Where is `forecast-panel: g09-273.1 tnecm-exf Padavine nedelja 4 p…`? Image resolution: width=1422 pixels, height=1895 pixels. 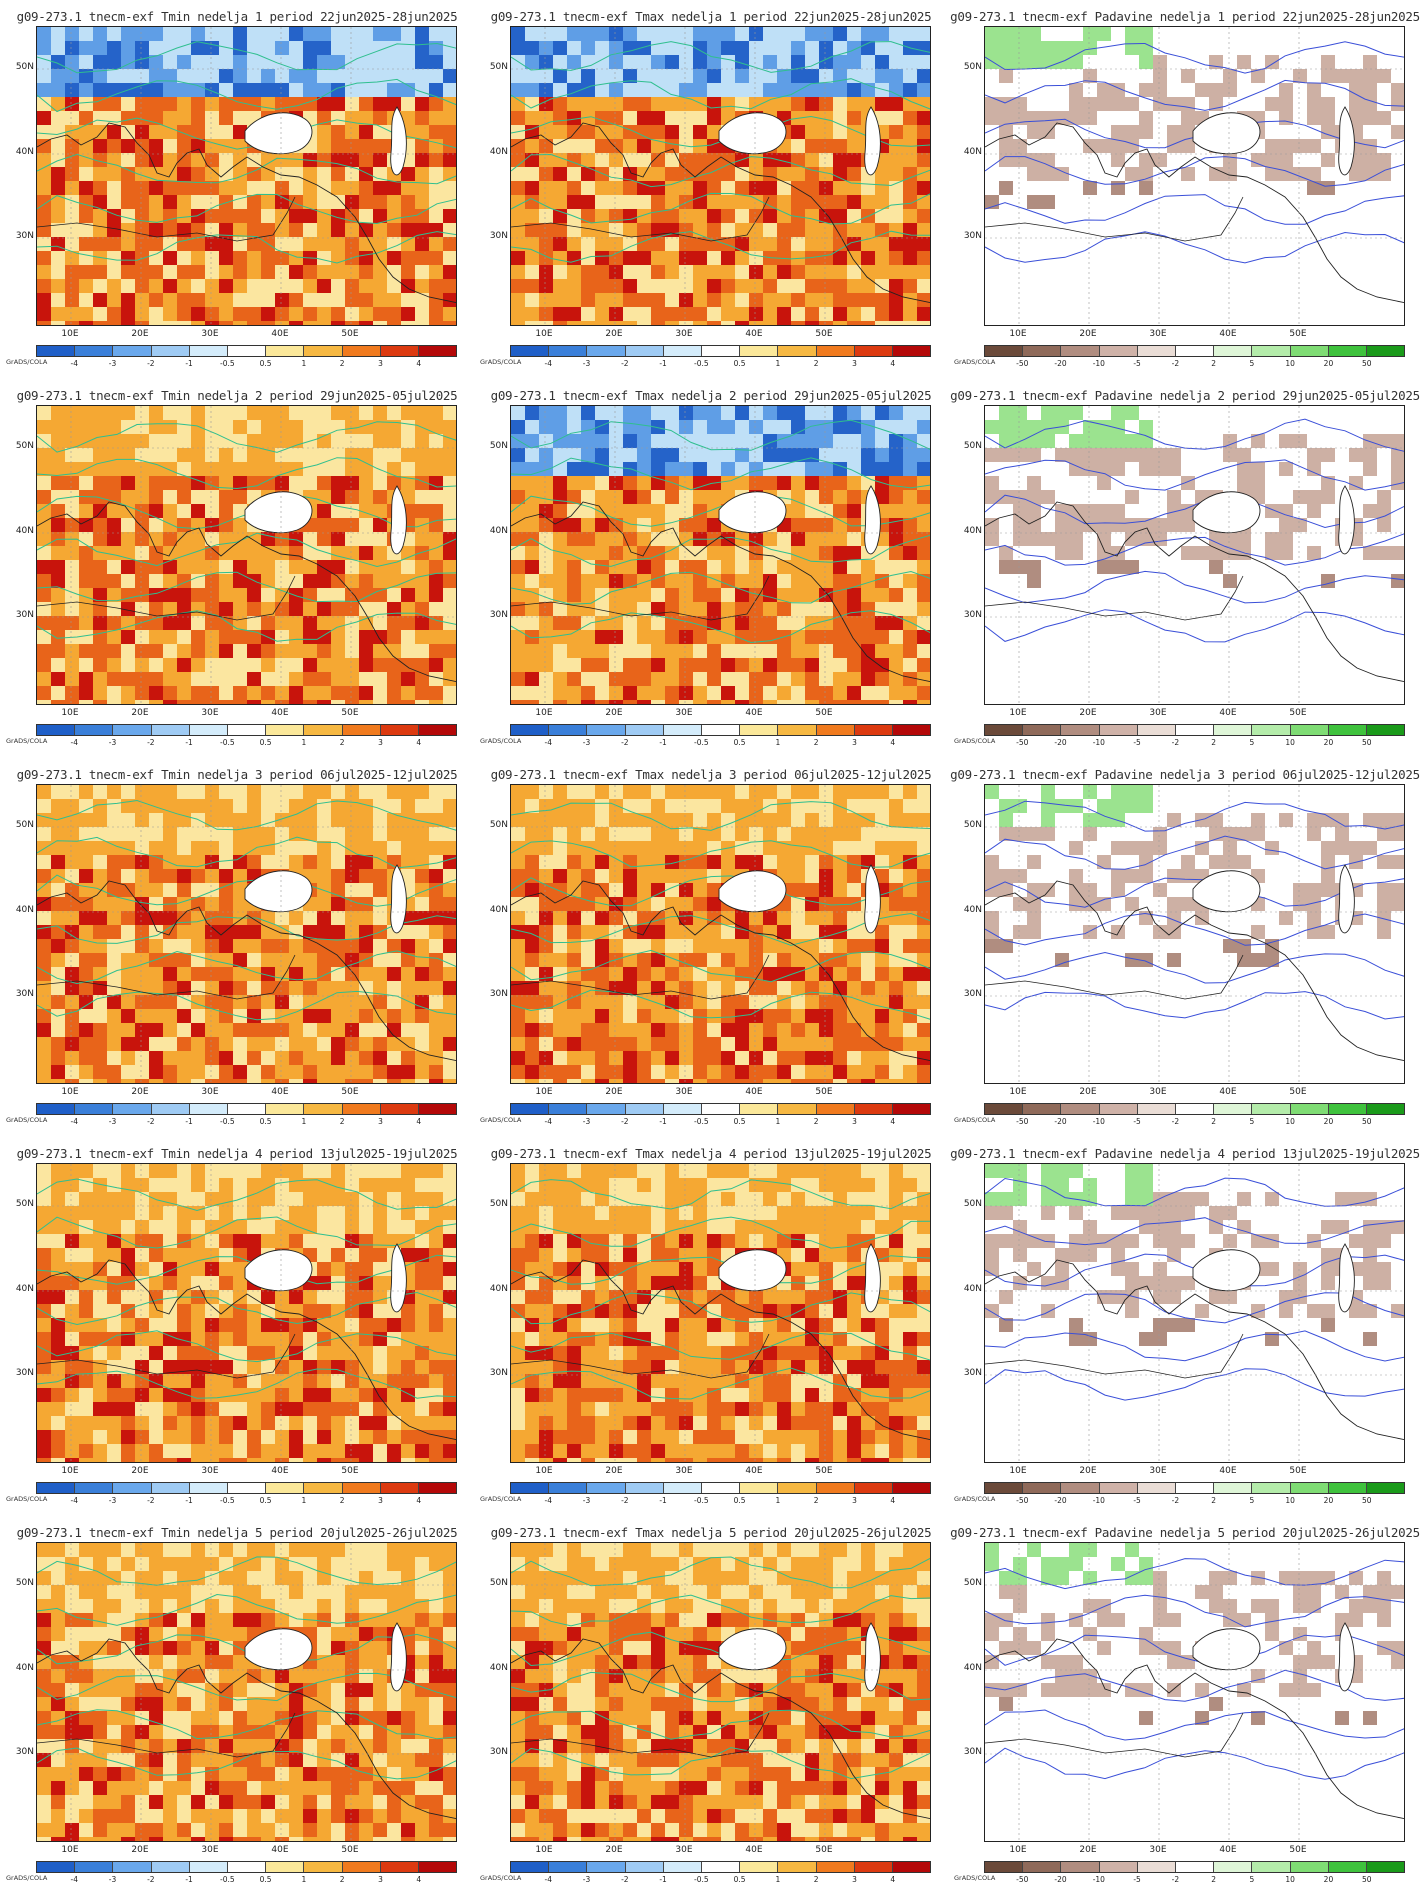 forecast-panel: g09-273.1 tnecm-exf Padavine nedelja 4 p… is located at coordinates (1185, 1326).